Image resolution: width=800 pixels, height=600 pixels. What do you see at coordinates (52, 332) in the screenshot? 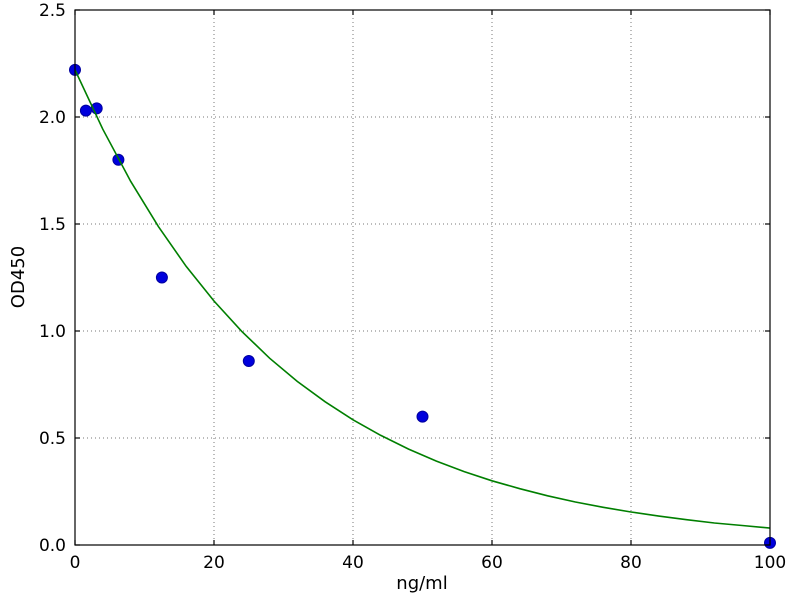
I see `y-tick-label: 1.0` at bounding box center [52, 332].